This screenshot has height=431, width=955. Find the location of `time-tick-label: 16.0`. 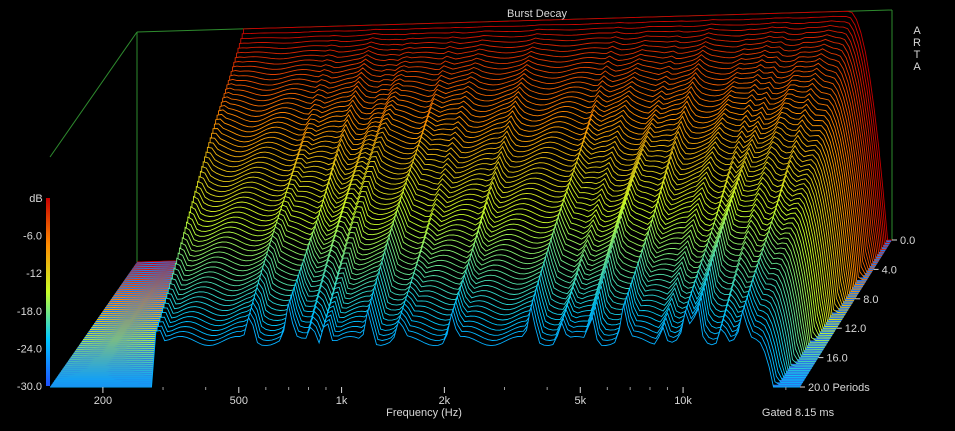

time-tick-label: 16.0 is located at coordinates (836, 359).